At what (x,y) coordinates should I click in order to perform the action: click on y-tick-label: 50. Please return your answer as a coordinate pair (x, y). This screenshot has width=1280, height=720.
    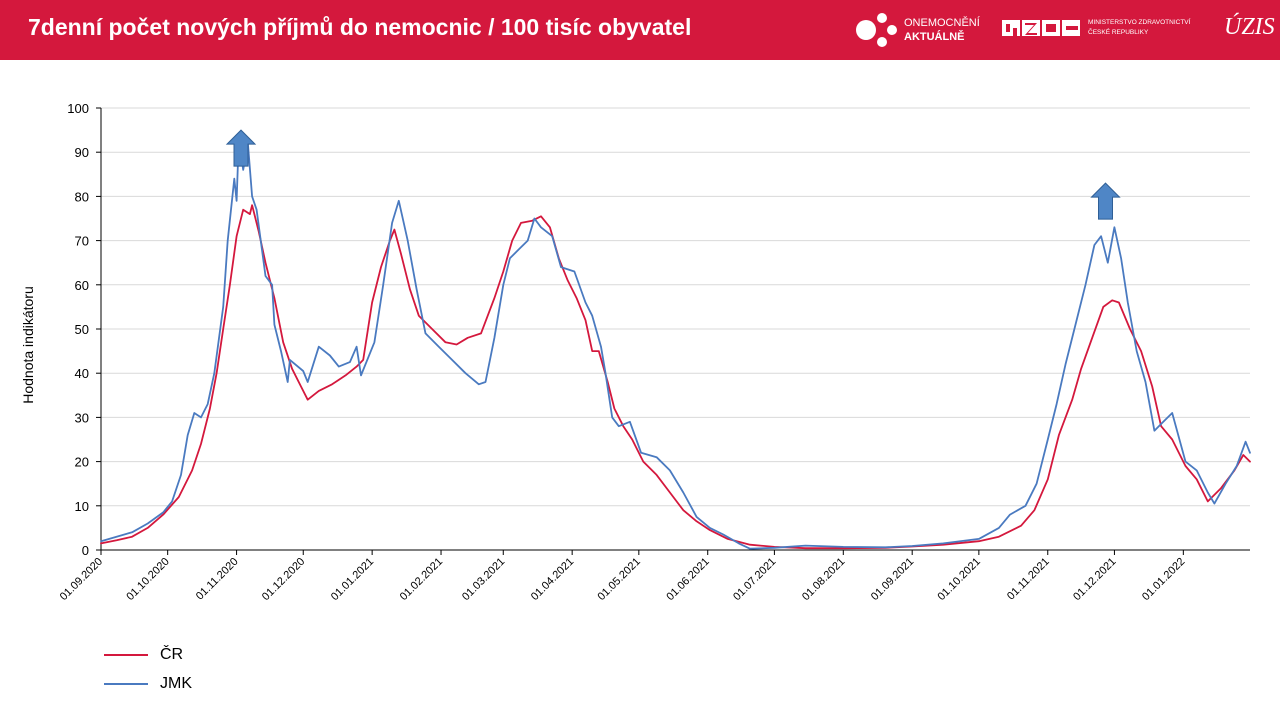
    Looking at the image, I should click on (82, 329).